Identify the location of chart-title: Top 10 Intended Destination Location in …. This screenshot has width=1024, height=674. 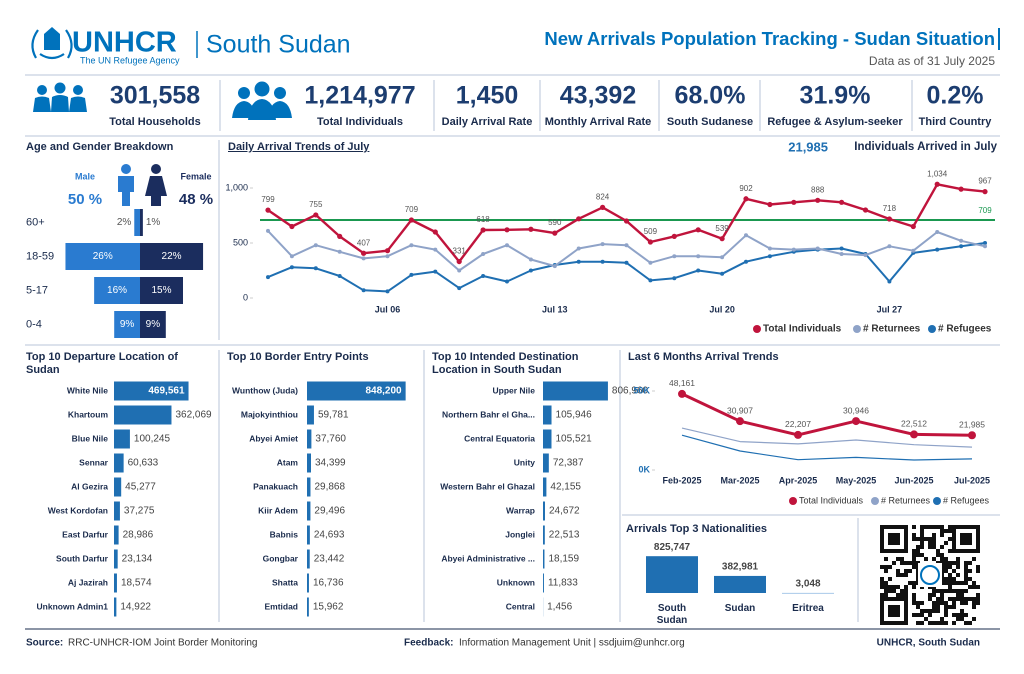
(505, 363).